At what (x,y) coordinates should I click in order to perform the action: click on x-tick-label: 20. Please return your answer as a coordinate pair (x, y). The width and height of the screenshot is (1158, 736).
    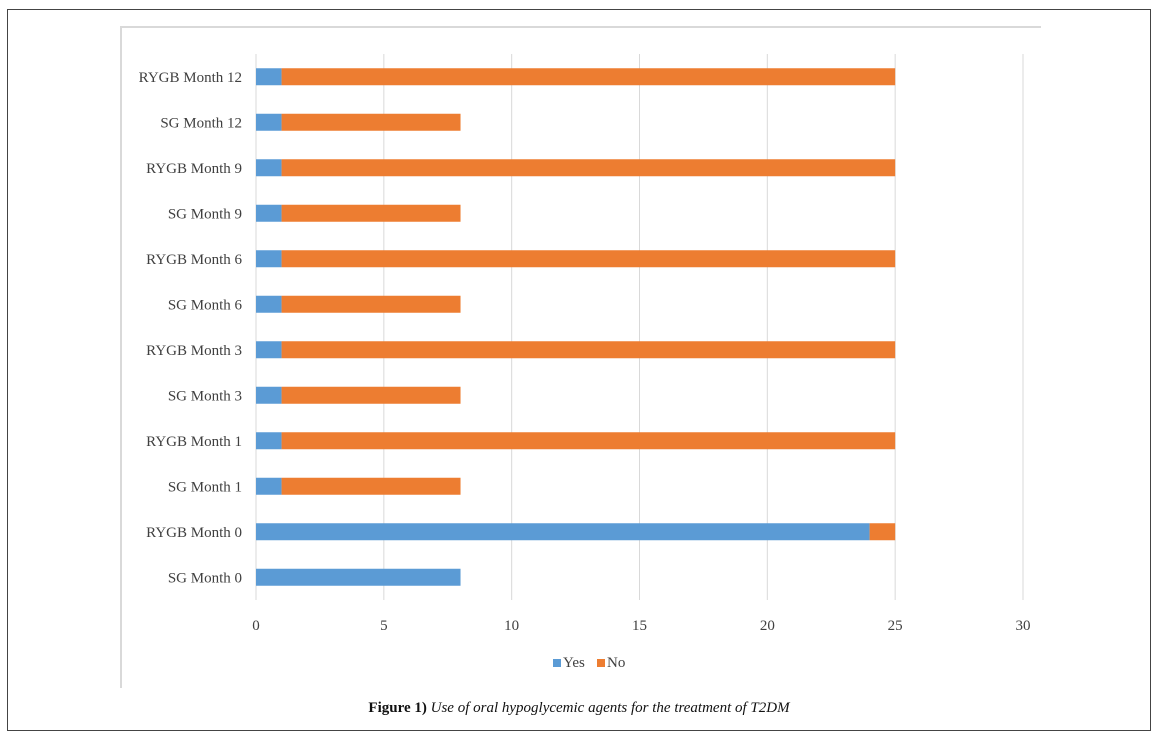
    Looking at the image, I should click on (767, 626).